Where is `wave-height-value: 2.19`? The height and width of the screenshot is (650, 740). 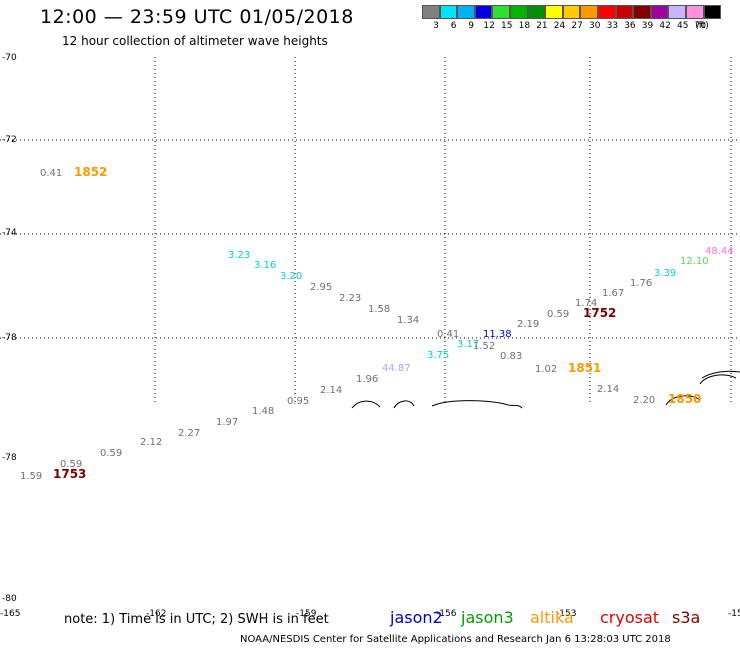 wave-height-value: 2.19 is located at coordinates (528, 324).